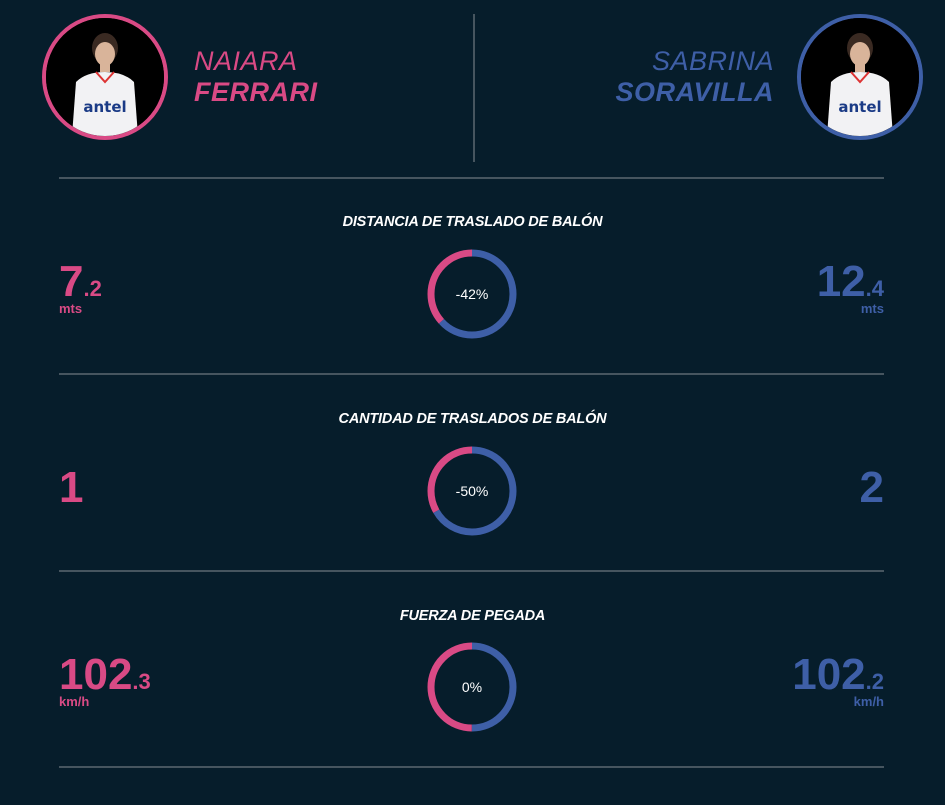 The width and height of the screenshot is (945, 805). Describe the element at coordinates (712, 61) in the screenshot. I see `player-right-first-name: SABRINA` at that location.